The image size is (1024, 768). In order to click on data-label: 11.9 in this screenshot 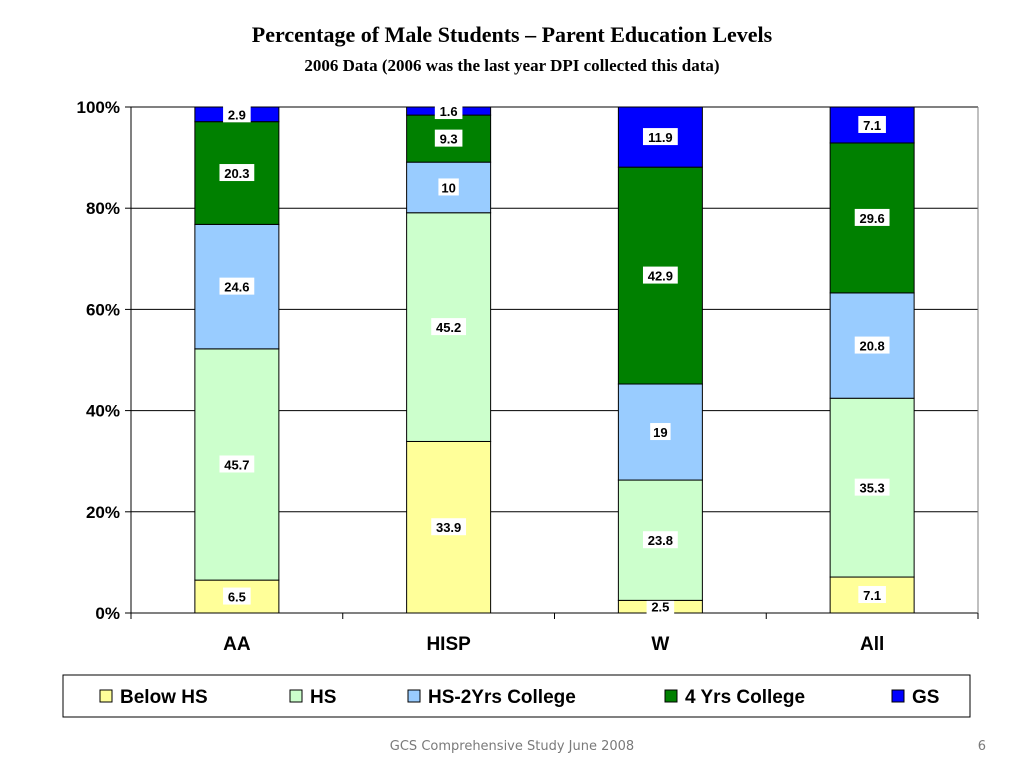, I will do `click(660, 137)`.